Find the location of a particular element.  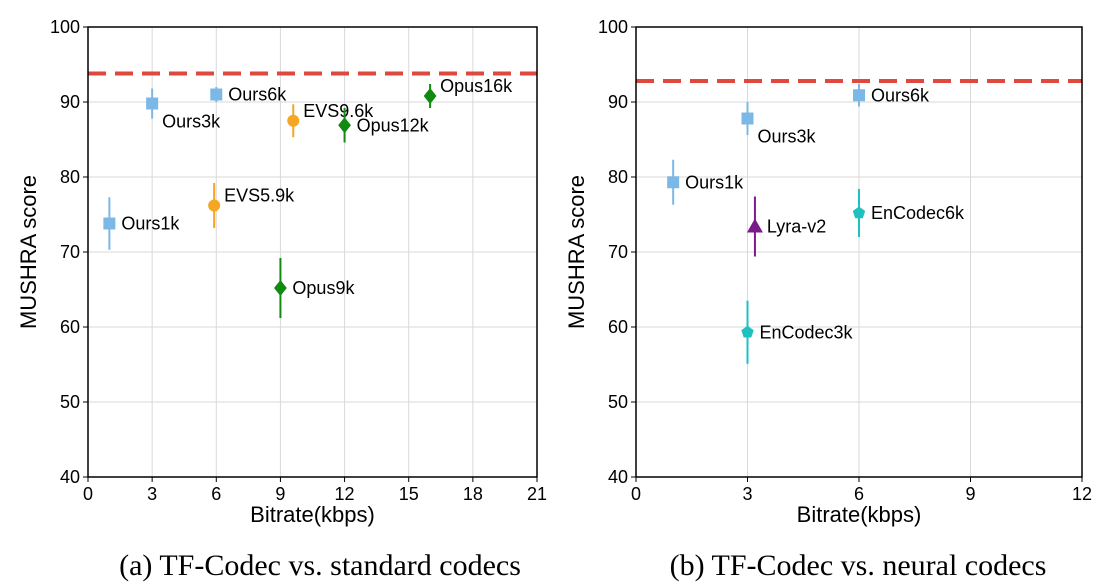

data-point-evs9-6k: EVS9.6k is located at coordinates (330, 119).